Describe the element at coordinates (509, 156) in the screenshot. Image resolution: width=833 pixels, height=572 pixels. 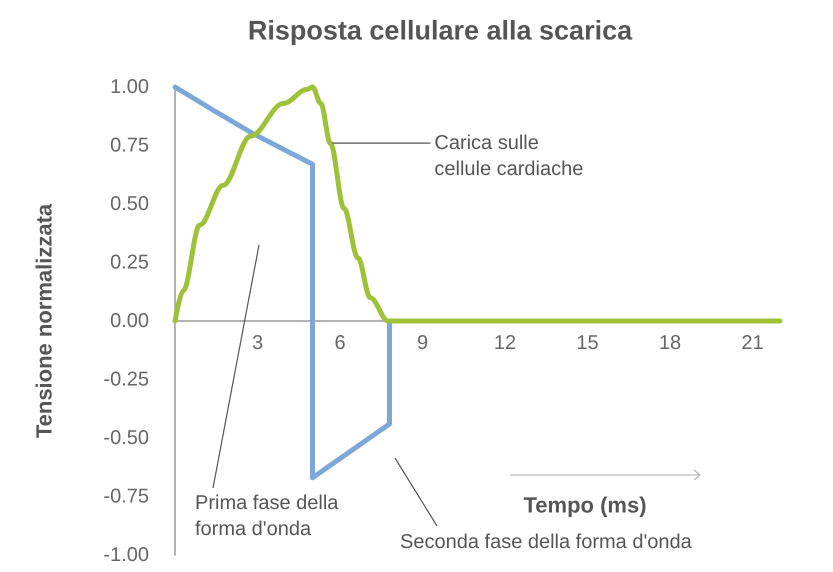
I see `text: Carica sulle cellule cardiache` at that location.